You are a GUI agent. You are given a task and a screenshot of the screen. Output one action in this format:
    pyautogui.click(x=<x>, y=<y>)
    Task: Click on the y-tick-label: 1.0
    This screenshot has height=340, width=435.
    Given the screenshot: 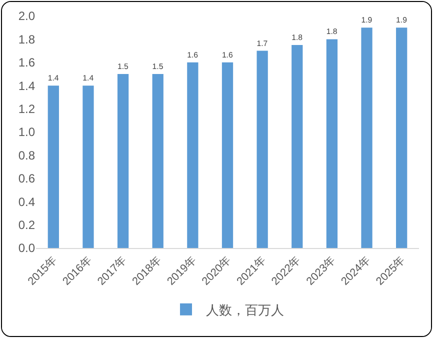 What is the action you would take?
    pyautogui.click(x=27, y=132)
    